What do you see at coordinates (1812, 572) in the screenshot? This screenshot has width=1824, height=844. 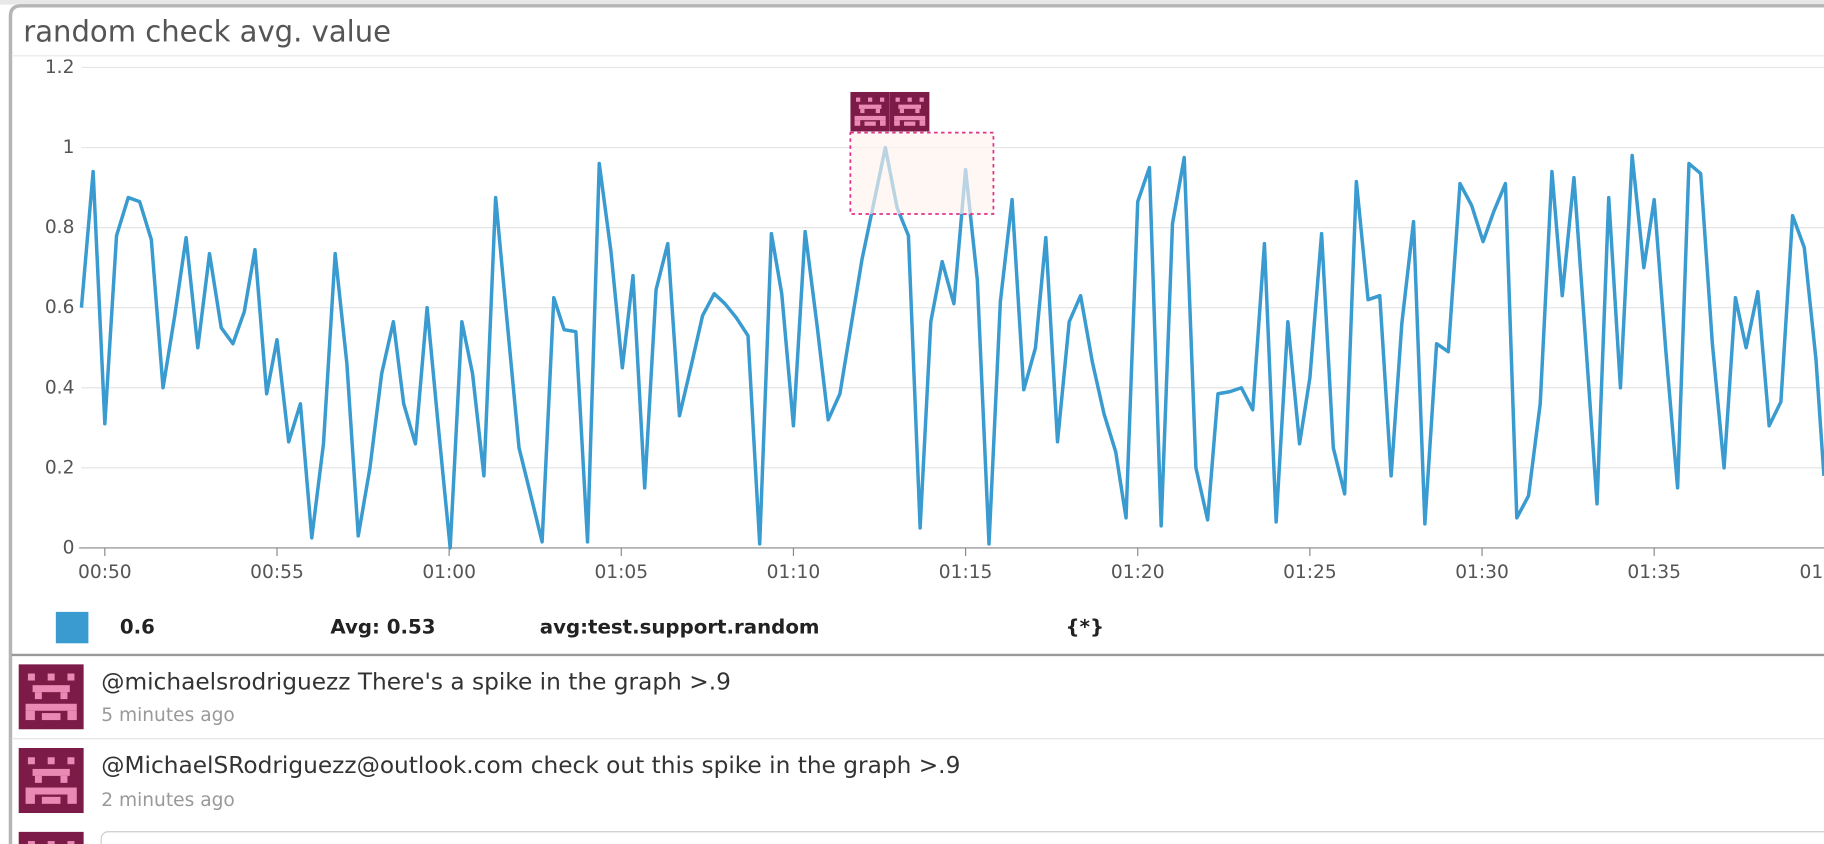 I see `x-tick-label: 01:40` at bounding box center [1812, 572].